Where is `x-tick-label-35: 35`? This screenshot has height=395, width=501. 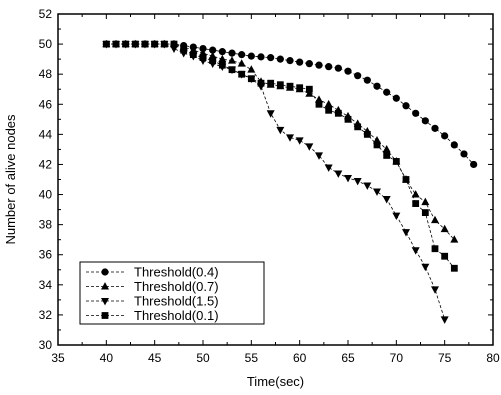 x-tick-label-35: 35 is located at coordinates (58, 358).